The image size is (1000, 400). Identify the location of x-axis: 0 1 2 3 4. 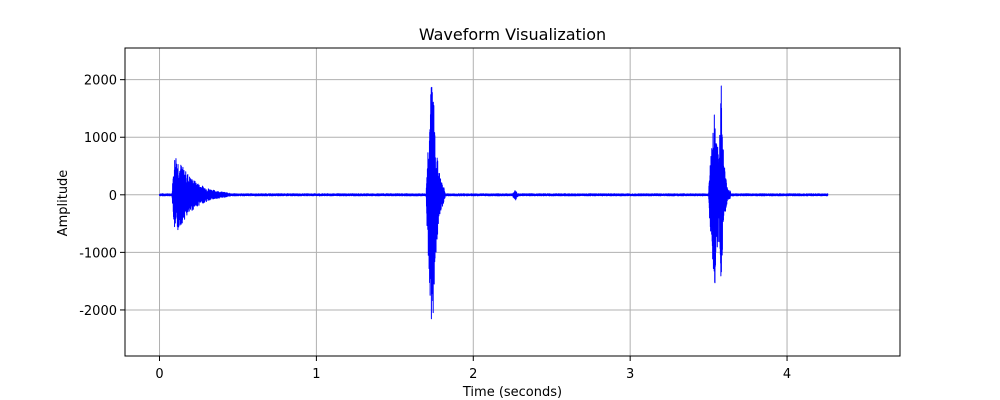
(473, 369).